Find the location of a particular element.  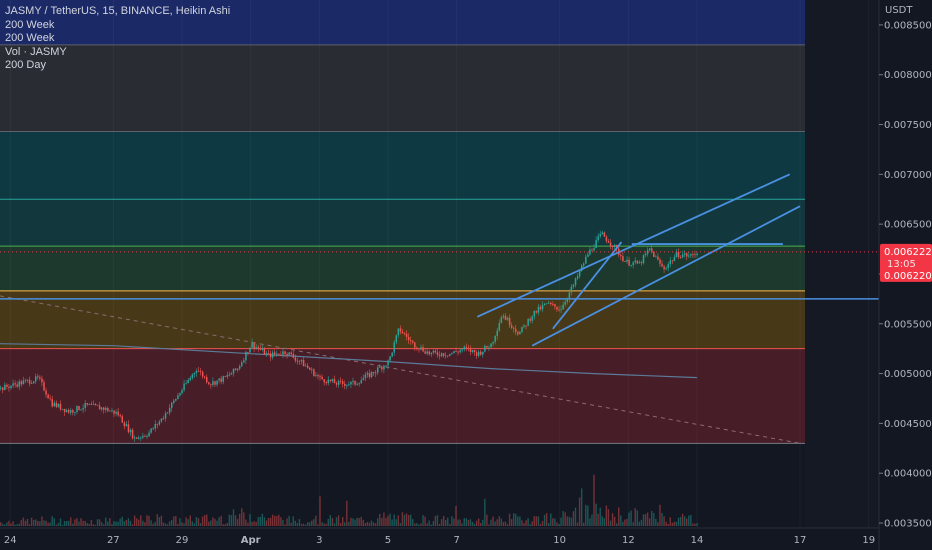

indicator-200-week-2: 200 Week is located at coordinates (30, 38).